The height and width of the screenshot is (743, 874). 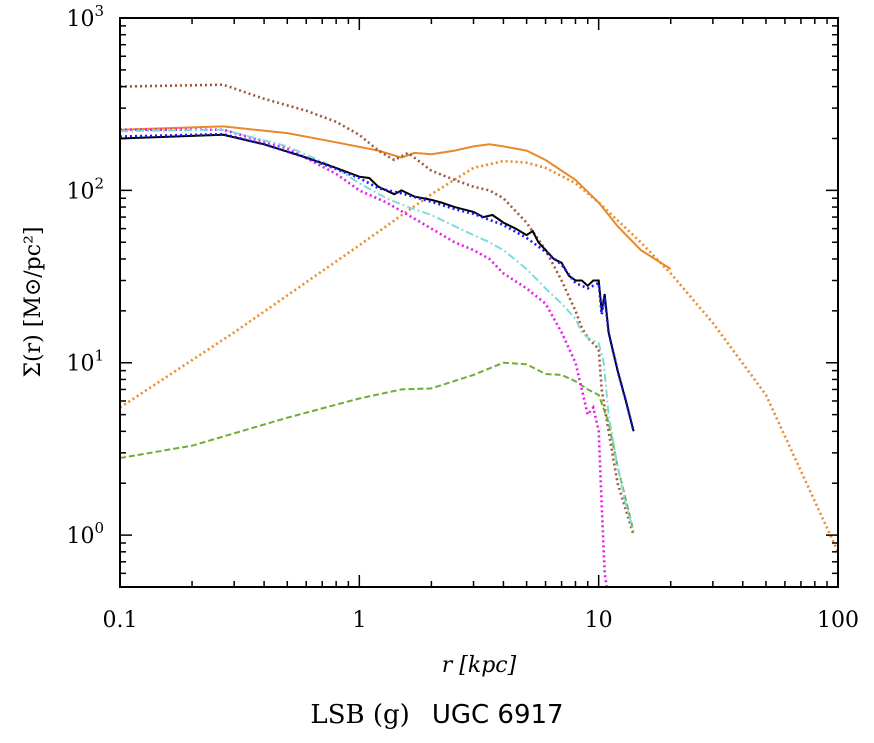 What do you see at coordinates (479, 665) in the screenshot?
I see `x-axis-label: r [kpc]` at bounding box center [479, 665].